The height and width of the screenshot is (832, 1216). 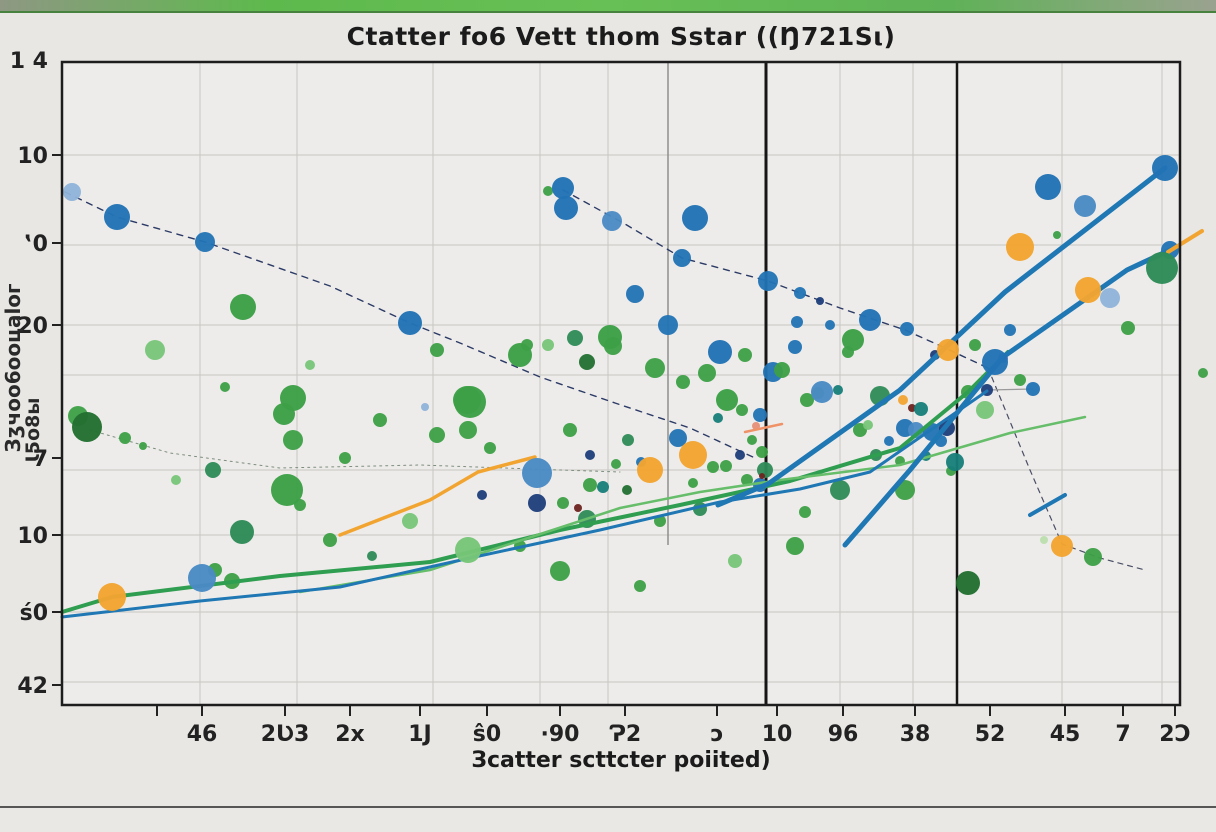 What do you see at coordinates (32, 536) in the screenshot?
I see `y-tick-label: 10` at bounding box center [32, 536].